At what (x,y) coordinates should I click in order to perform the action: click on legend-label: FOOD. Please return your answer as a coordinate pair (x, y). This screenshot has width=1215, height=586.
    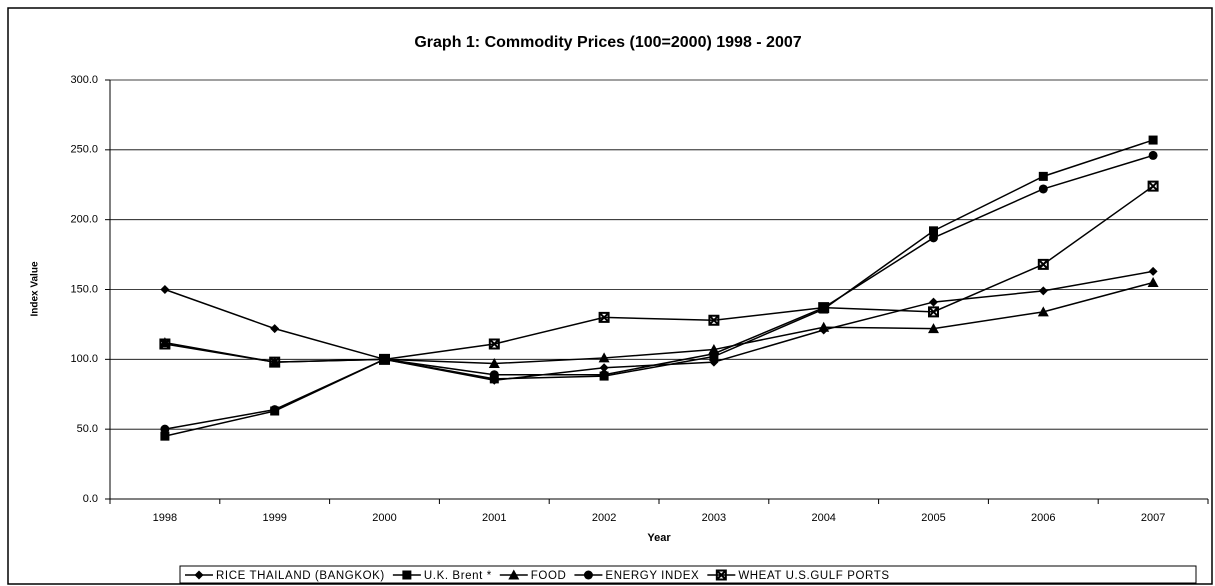
    Looking at the image, I should click on (549, 576).